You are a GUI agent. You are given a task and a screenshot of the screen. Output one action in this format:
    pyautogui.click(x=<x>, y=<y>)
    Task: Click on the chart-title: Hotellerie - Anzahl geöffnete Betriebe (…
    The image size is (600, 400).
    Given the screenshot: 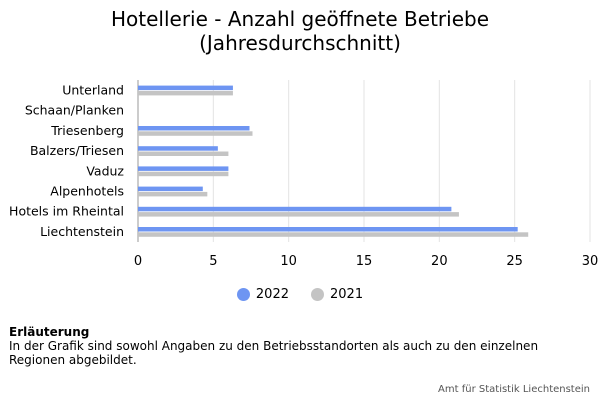 What is the action you would take?
    pyautogui.click(x=300, y=31)
    